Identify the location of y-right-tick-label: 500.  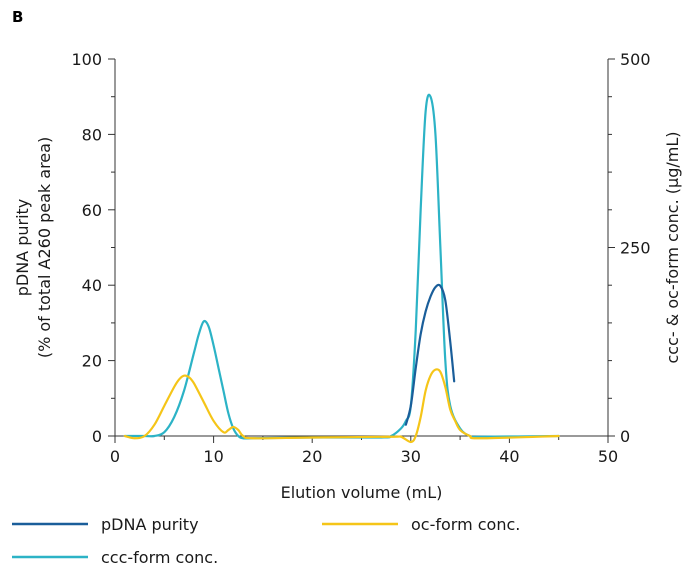
(635, 59).